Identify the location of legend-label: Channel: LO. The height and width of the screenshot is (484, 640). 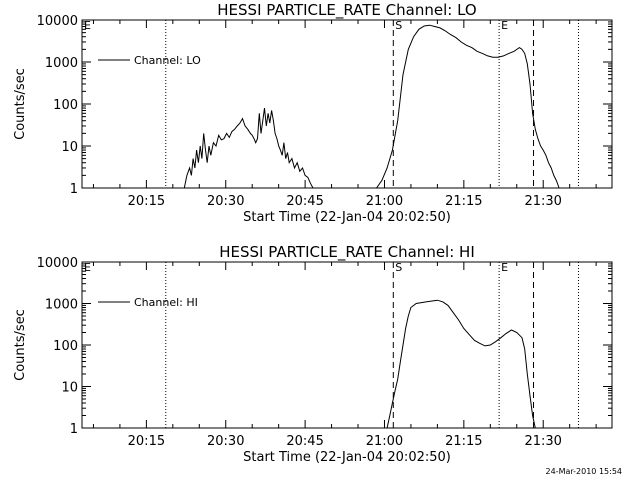
(167, 60).